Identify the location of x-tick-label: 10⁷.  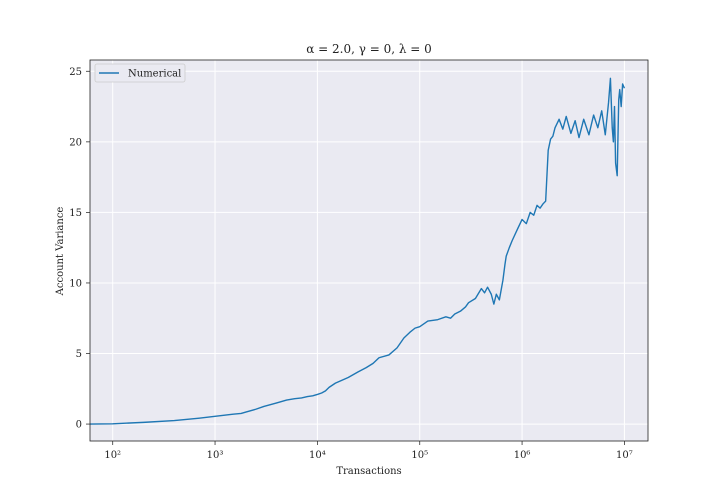
(624, 455).